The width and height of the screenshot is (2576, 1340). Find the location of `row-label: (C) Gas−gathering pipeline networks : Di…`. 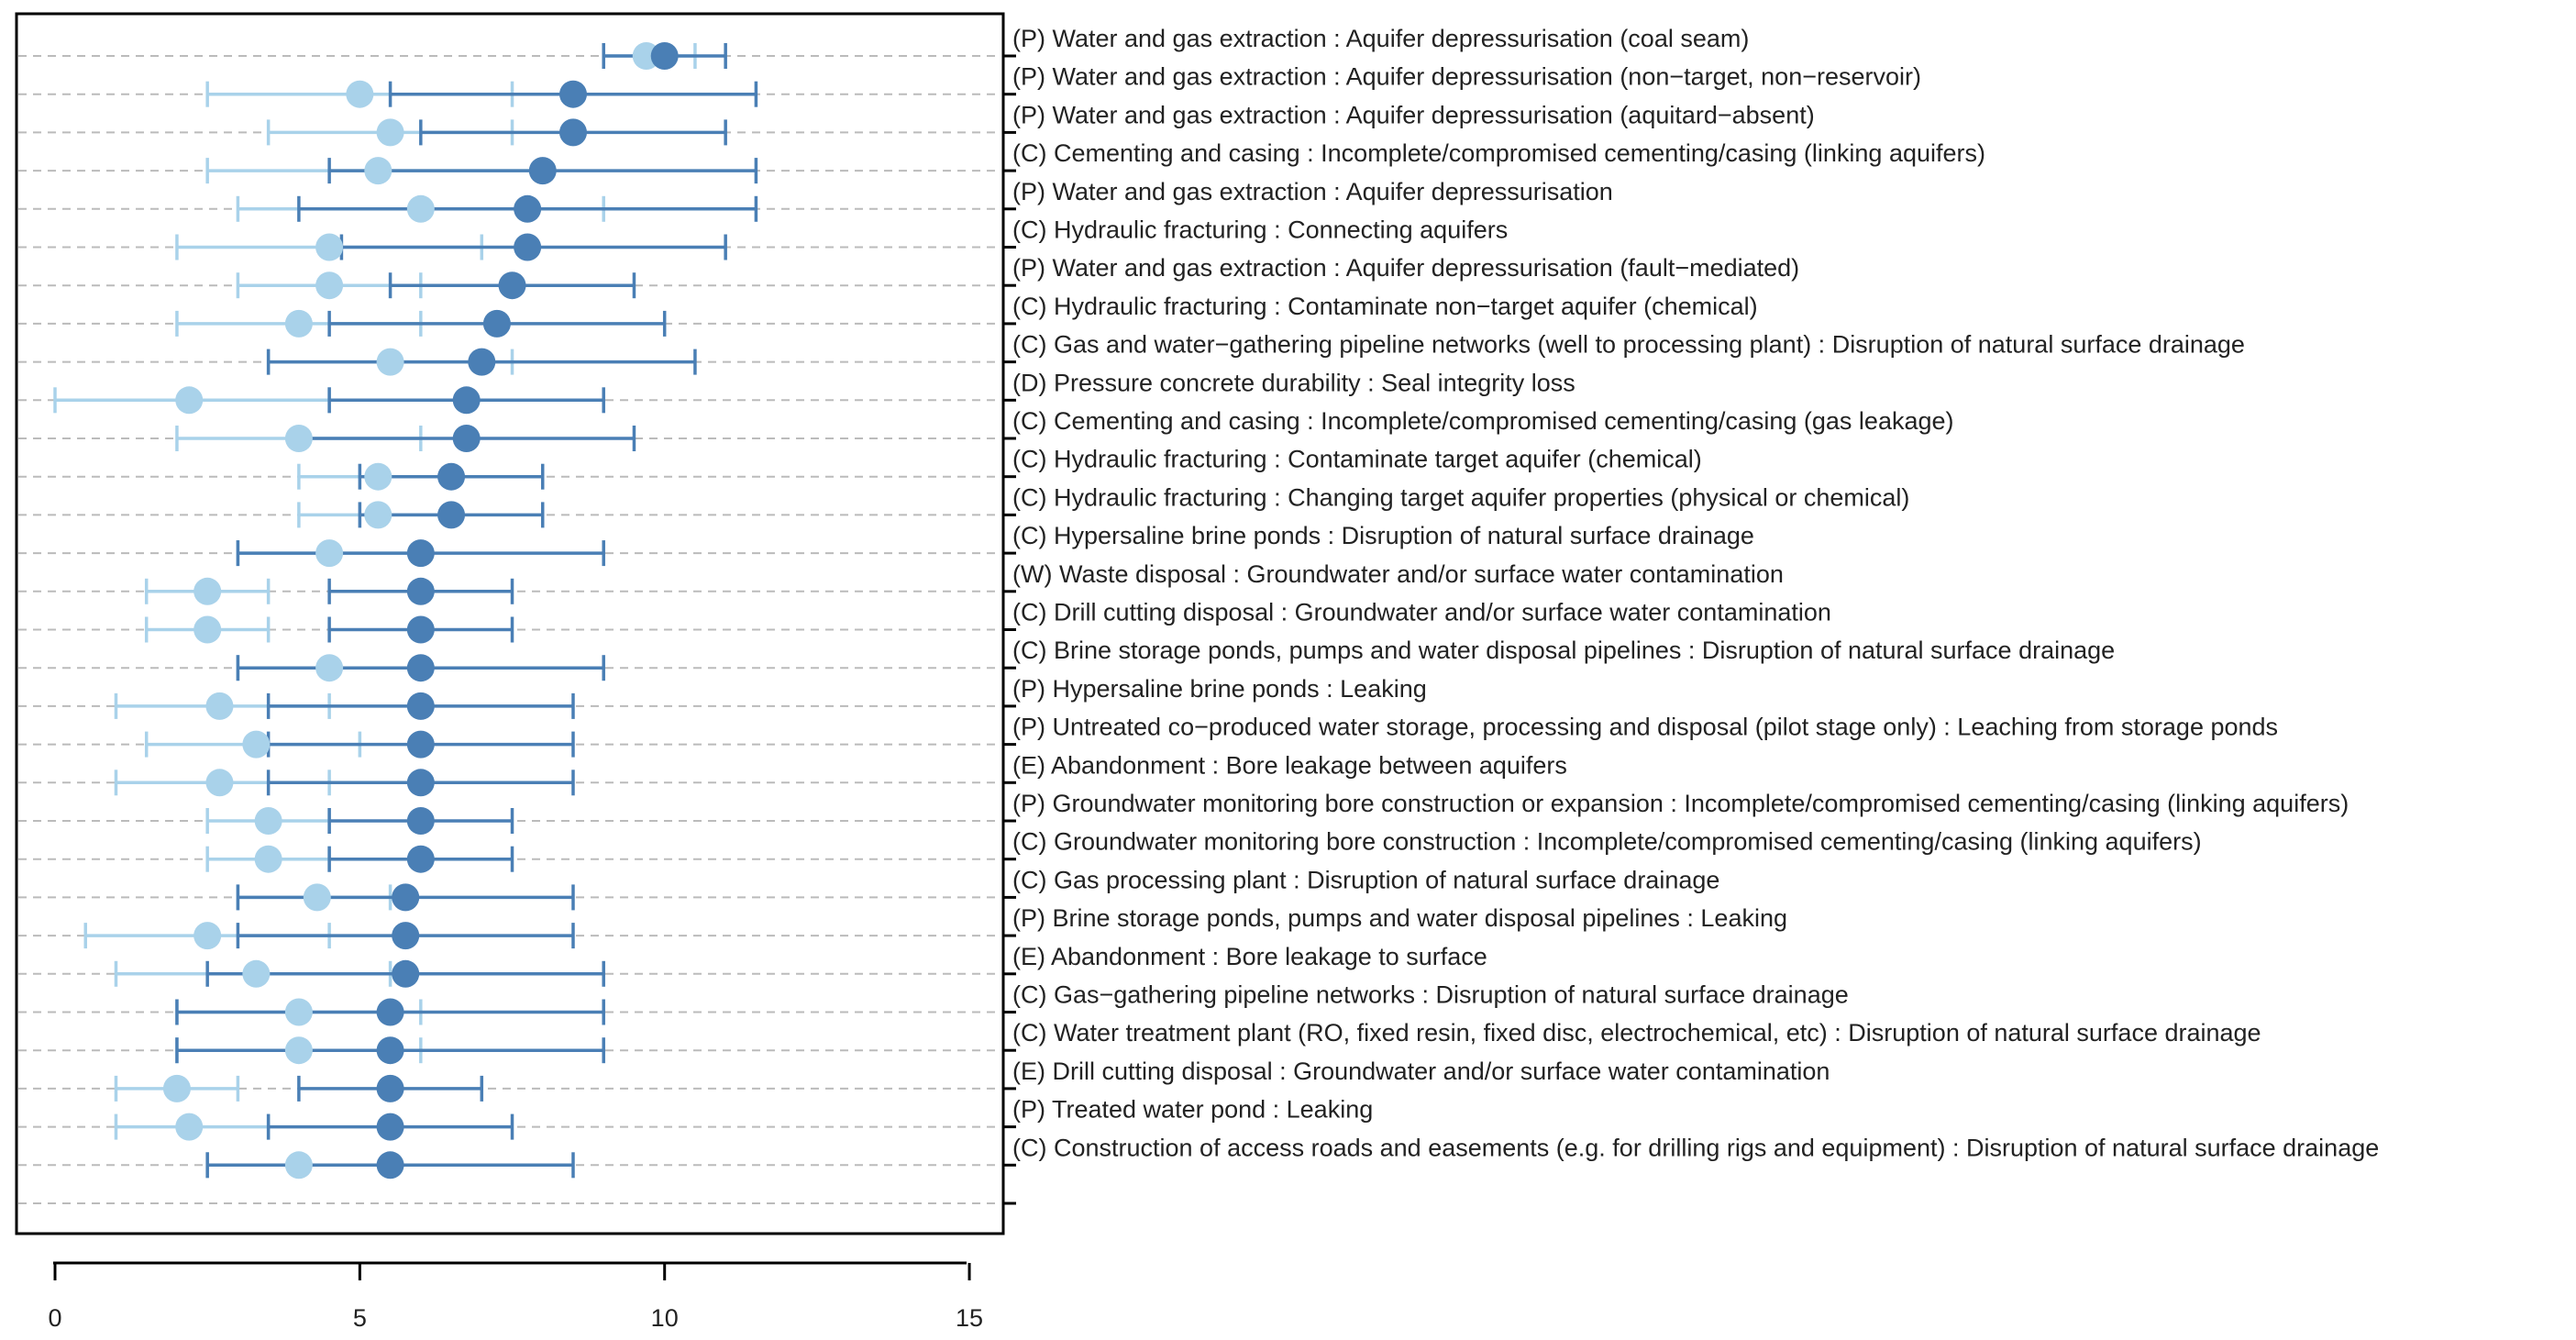

row-label: (C) Gas−gathering pipeline networks : Di… is located at coordinates (1430, 995).